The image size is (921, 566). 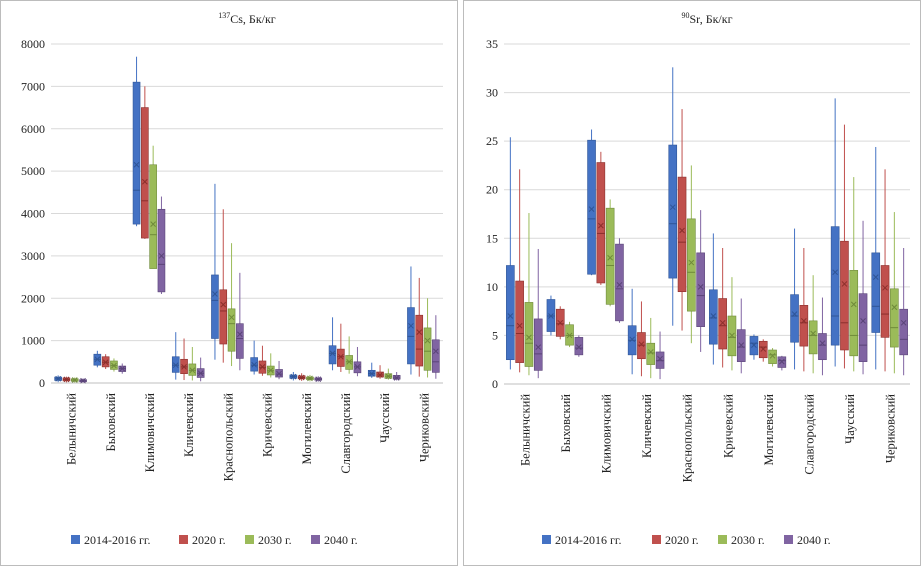 I want to click on category-label: Краснопольский, so click(x=688, y=438).